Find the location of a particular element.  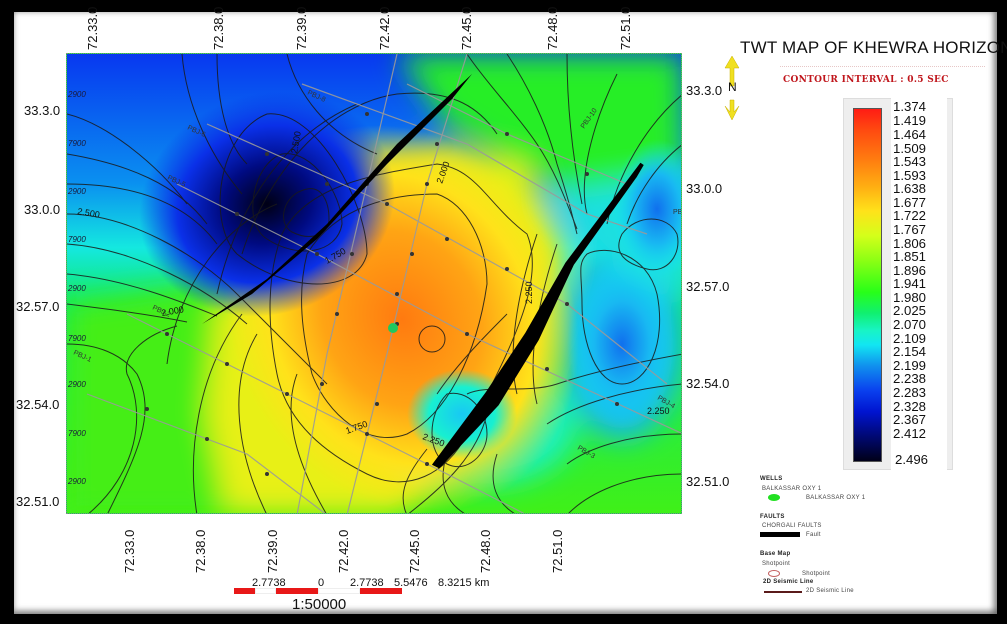

colorscale-value: 1.941 is located at coordinates (910, 283).